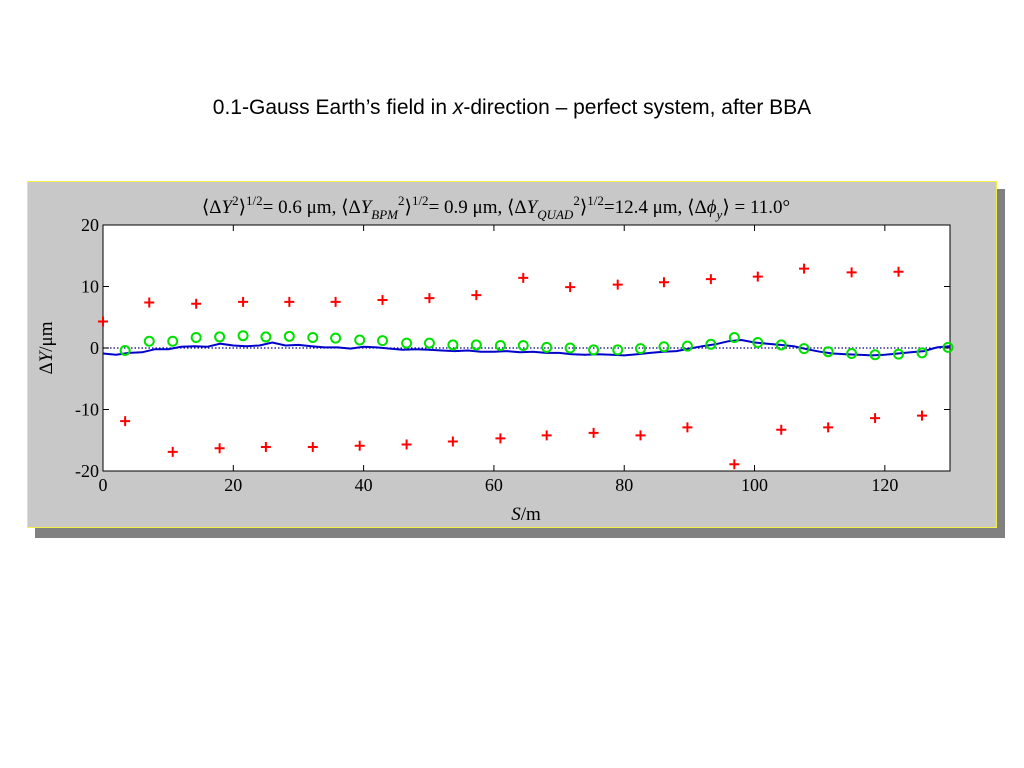 Image resolution: width=1024 pixels, height=768 pixels. Describe the element at coordinates (233, 485) in the screenshot. I see `x-tick-label: 20` at that location.